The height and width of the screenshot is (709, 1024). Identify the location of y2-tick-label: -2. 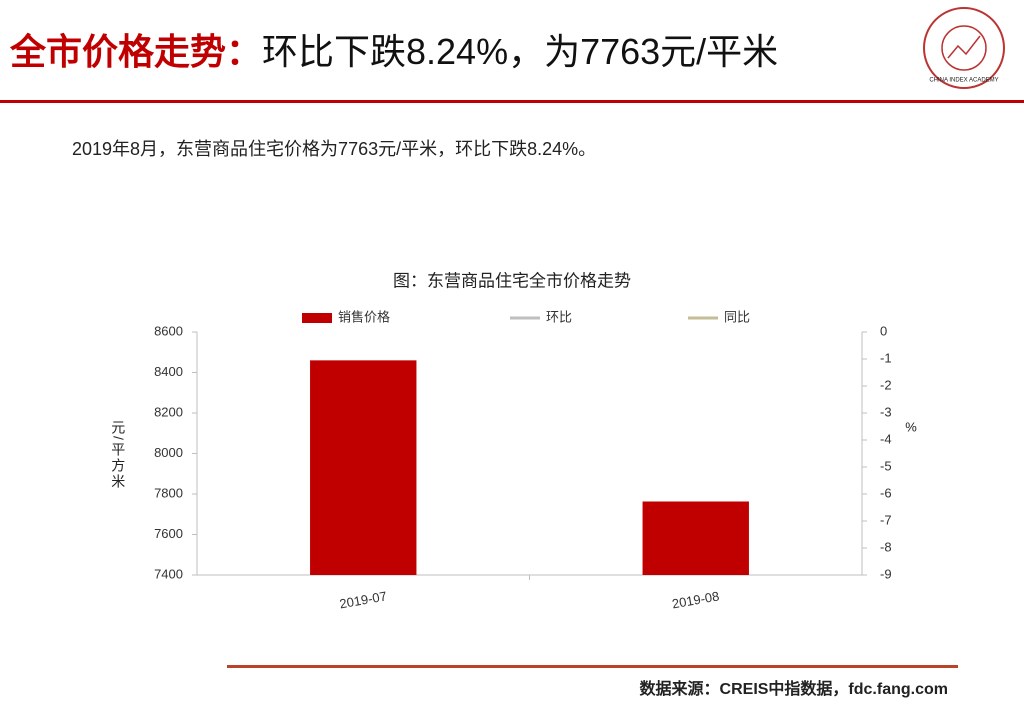
(886, 384).